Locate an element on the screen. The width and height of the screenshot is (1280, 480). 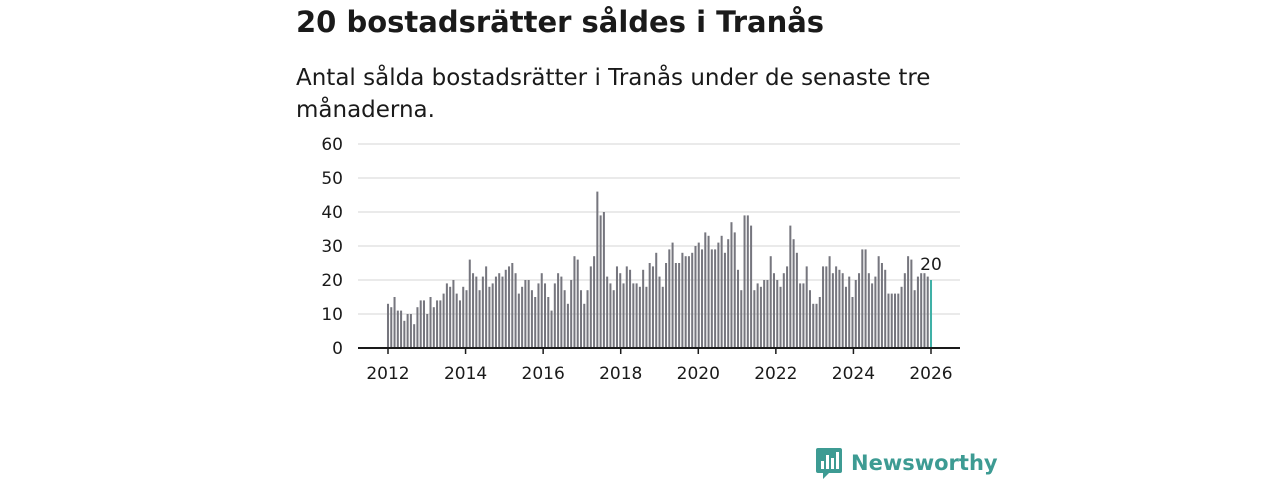
x-tick-label: 2018 is located at coordinates (620, 374).